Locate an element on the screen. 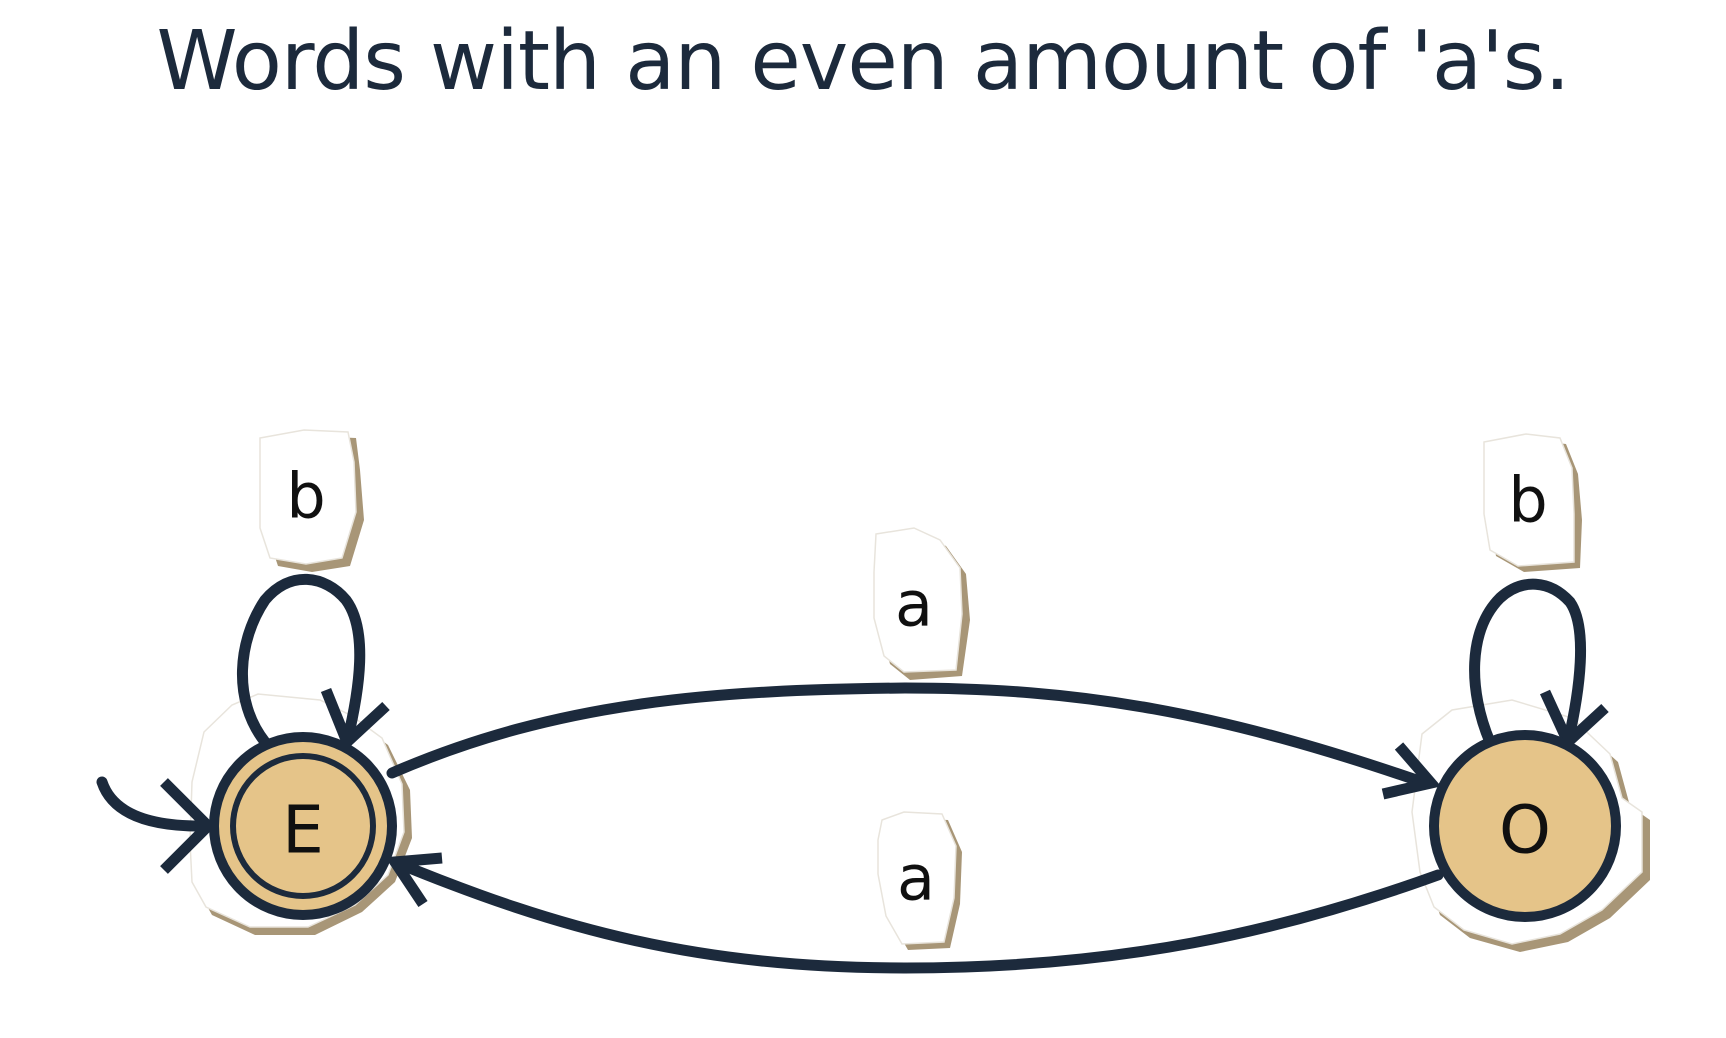 The width and height of the screenshot is (1726, 1038). transition-o-self-loop-edge is located at coordinates (1527, 663).